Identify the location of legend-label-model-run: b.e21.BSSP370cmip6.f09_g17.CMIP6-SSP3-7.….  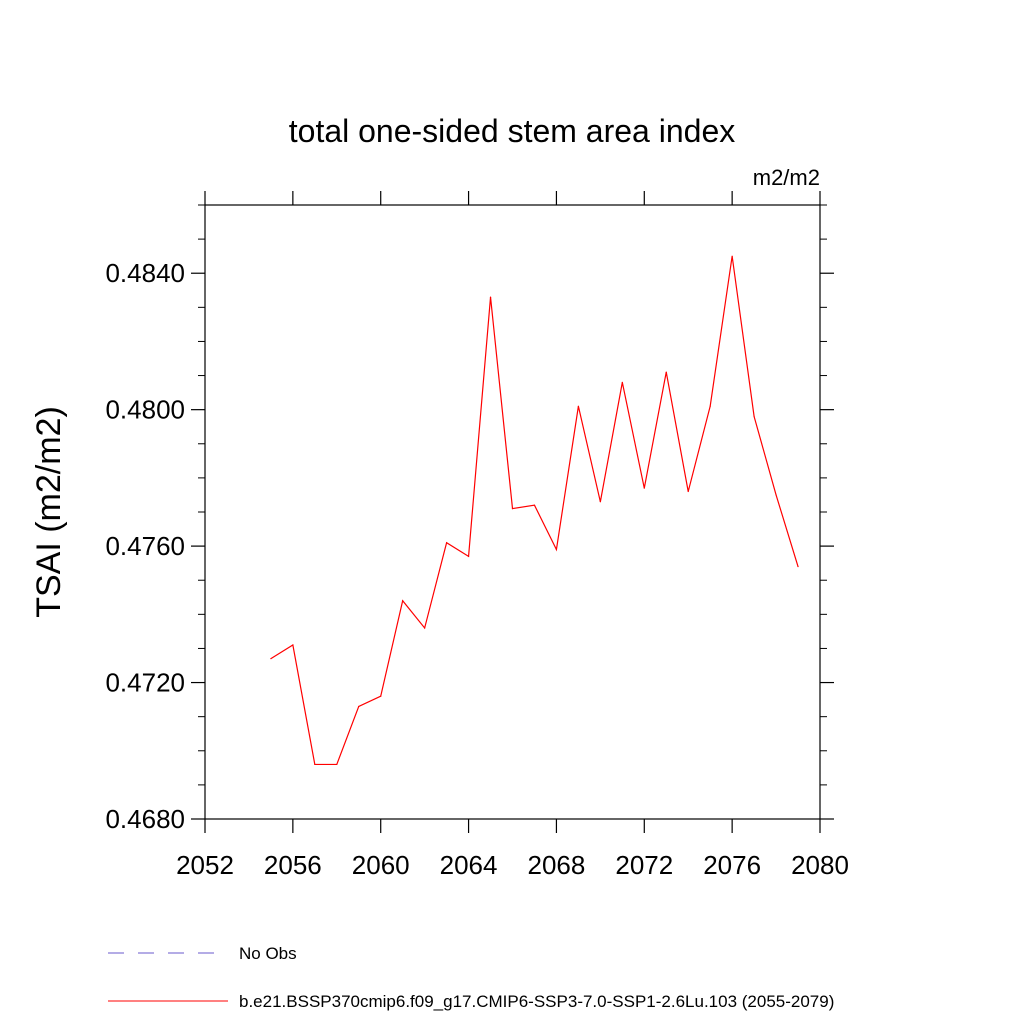
(536, 1001).